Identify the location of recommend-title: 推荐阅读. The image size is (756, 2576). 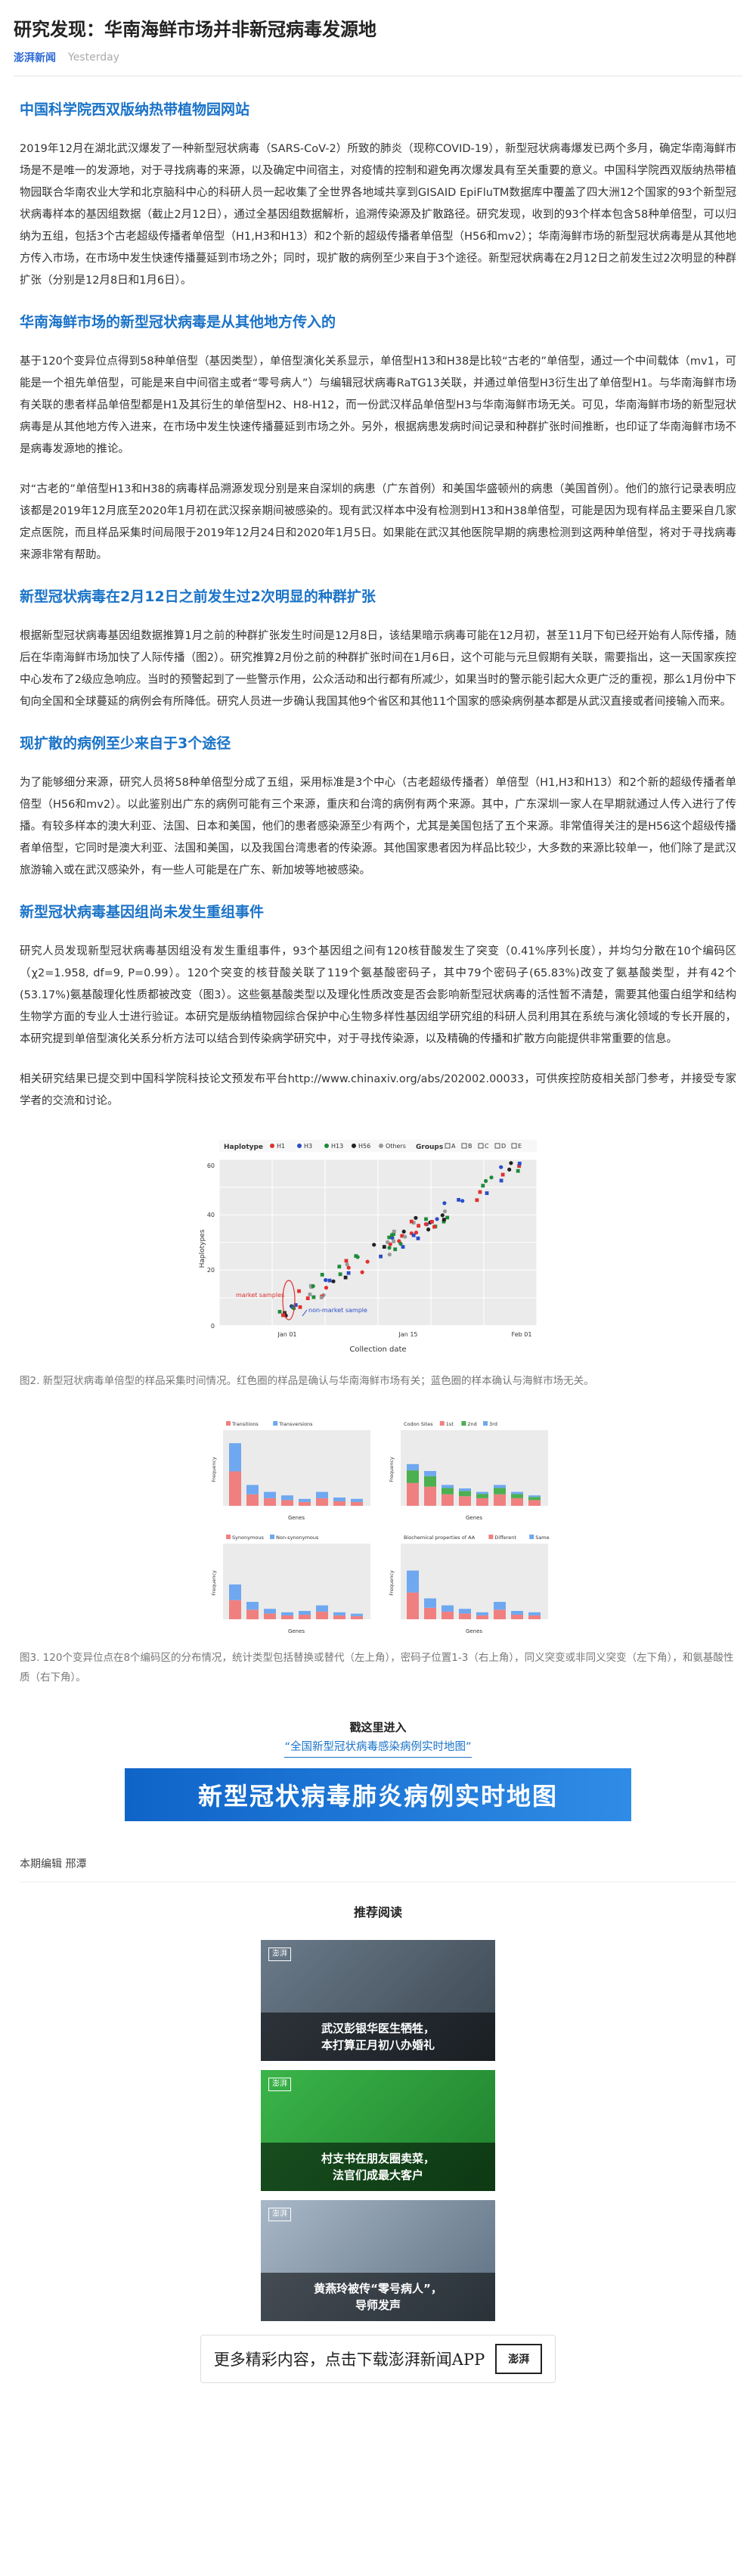
(377, 1912).